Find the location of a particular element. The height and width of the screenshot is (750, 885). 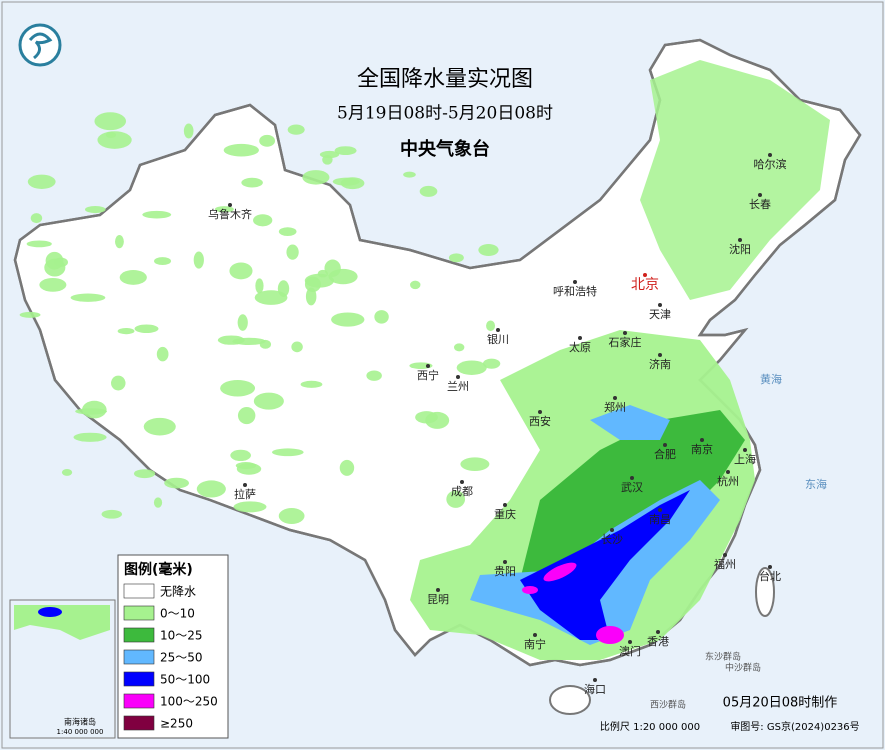

city-label: 澳门 is located at coordinates (630, 651).